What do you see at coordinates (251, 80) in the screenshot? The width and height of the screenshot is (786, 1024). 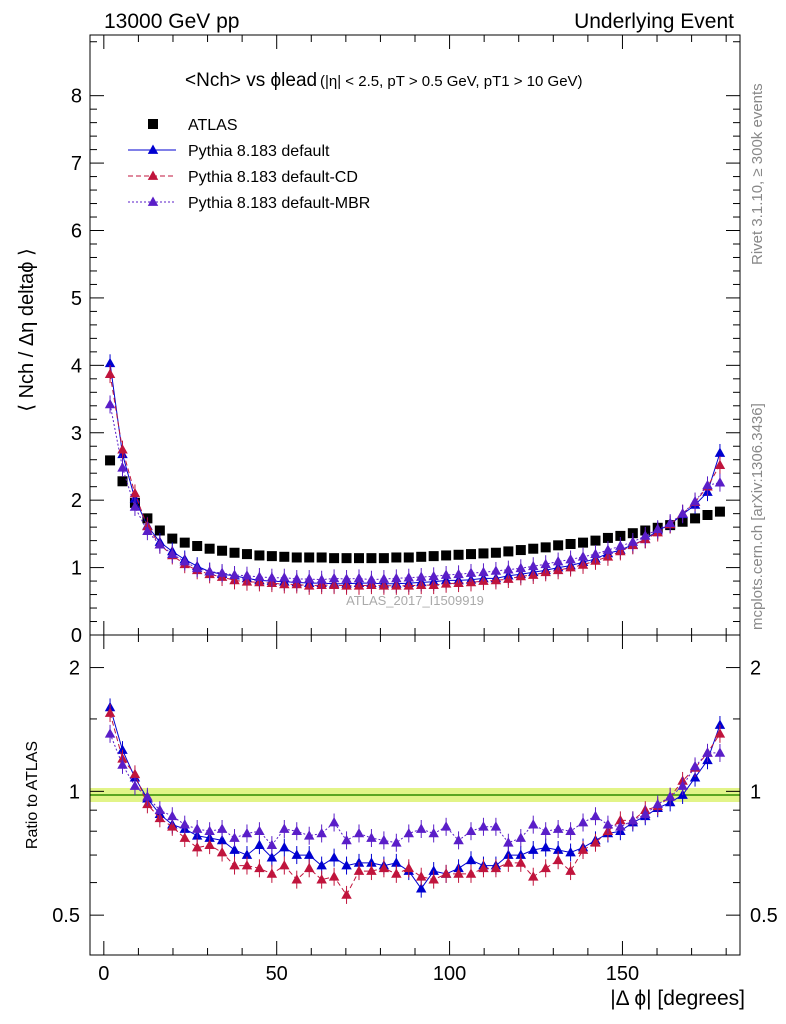 I see `top-title-main: <Nch> vs ϕlead` at bounding box center [251, 80].